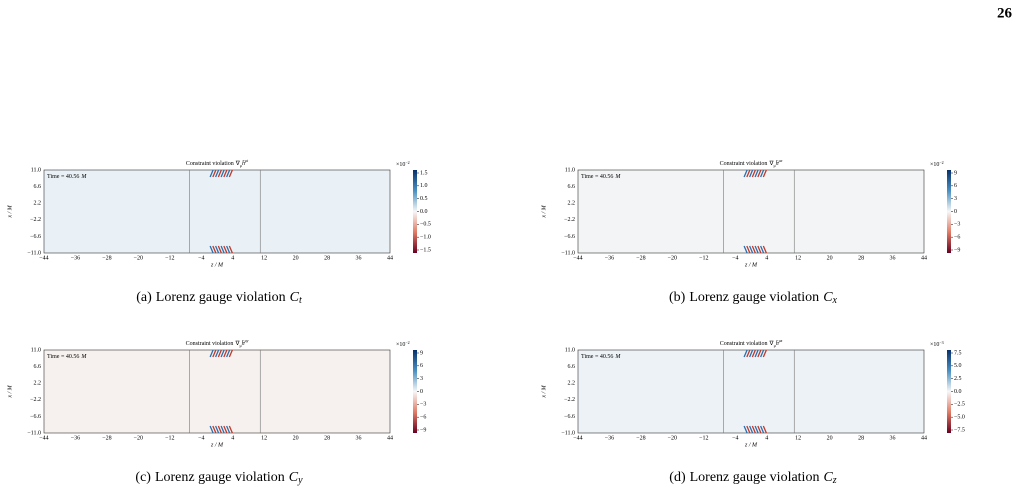  What do you see at coordinates (572, 204) in the screenshot?
I see `y-tick-label: 2.2` at bounding box center [572, 204].